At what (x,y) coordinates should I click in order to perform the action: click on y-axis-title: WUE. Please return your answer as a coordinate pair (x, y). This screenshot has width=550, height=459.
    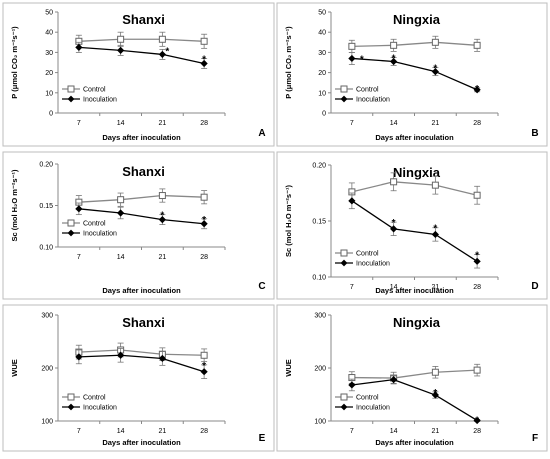
    Looking at the image, I should click on (14, 368).